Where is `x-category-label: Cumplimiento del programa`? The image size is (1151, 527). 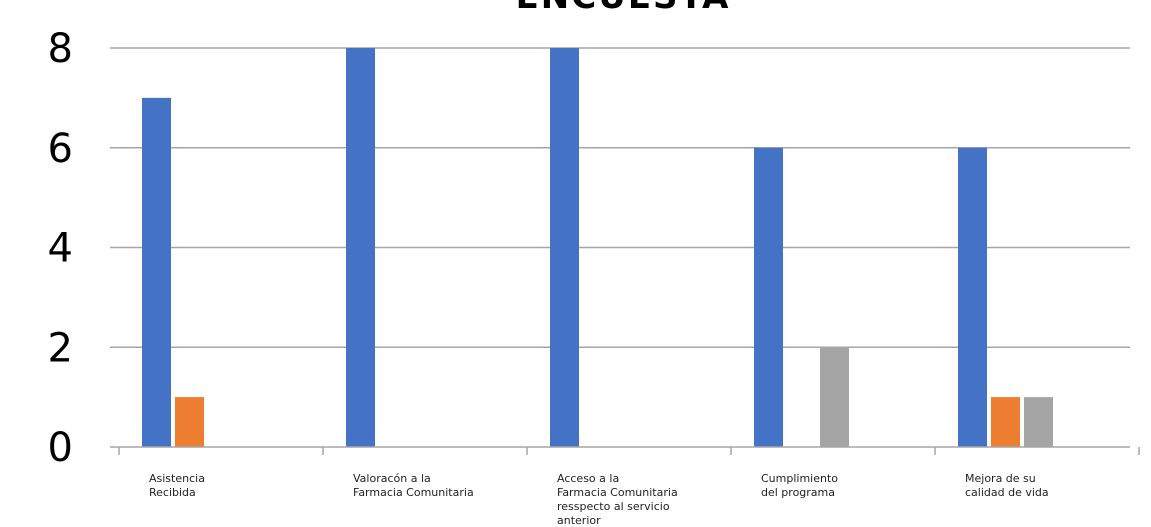
x-category-label: Cumplimiento del programa is located at coordinates (799, 485).